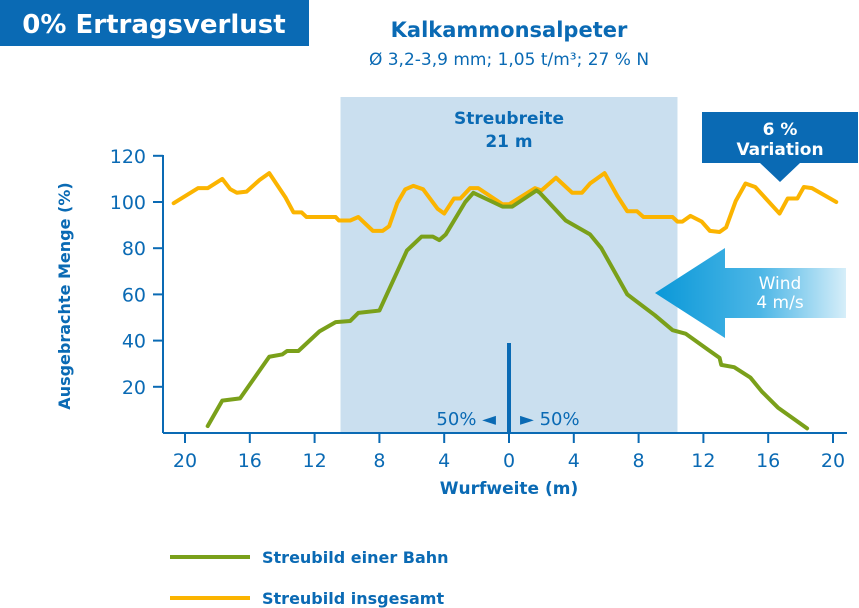  I want to click on variation-value: 6 %, so click(780, 130).